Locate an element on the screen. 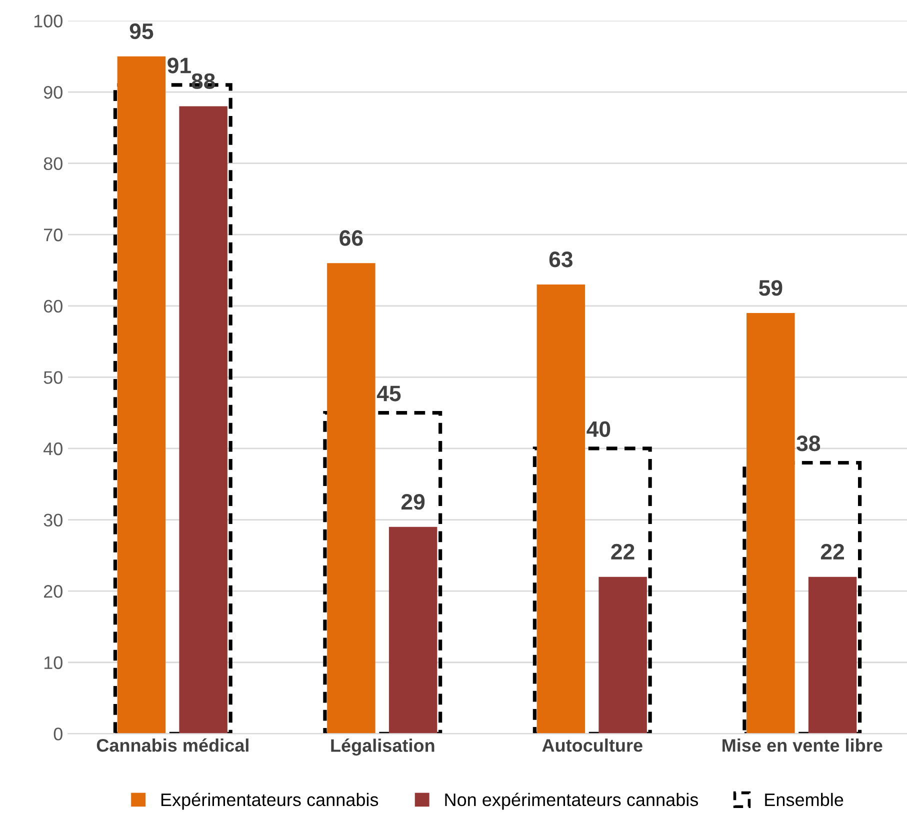  data-label: 95 is located at coordinates (142, 31).